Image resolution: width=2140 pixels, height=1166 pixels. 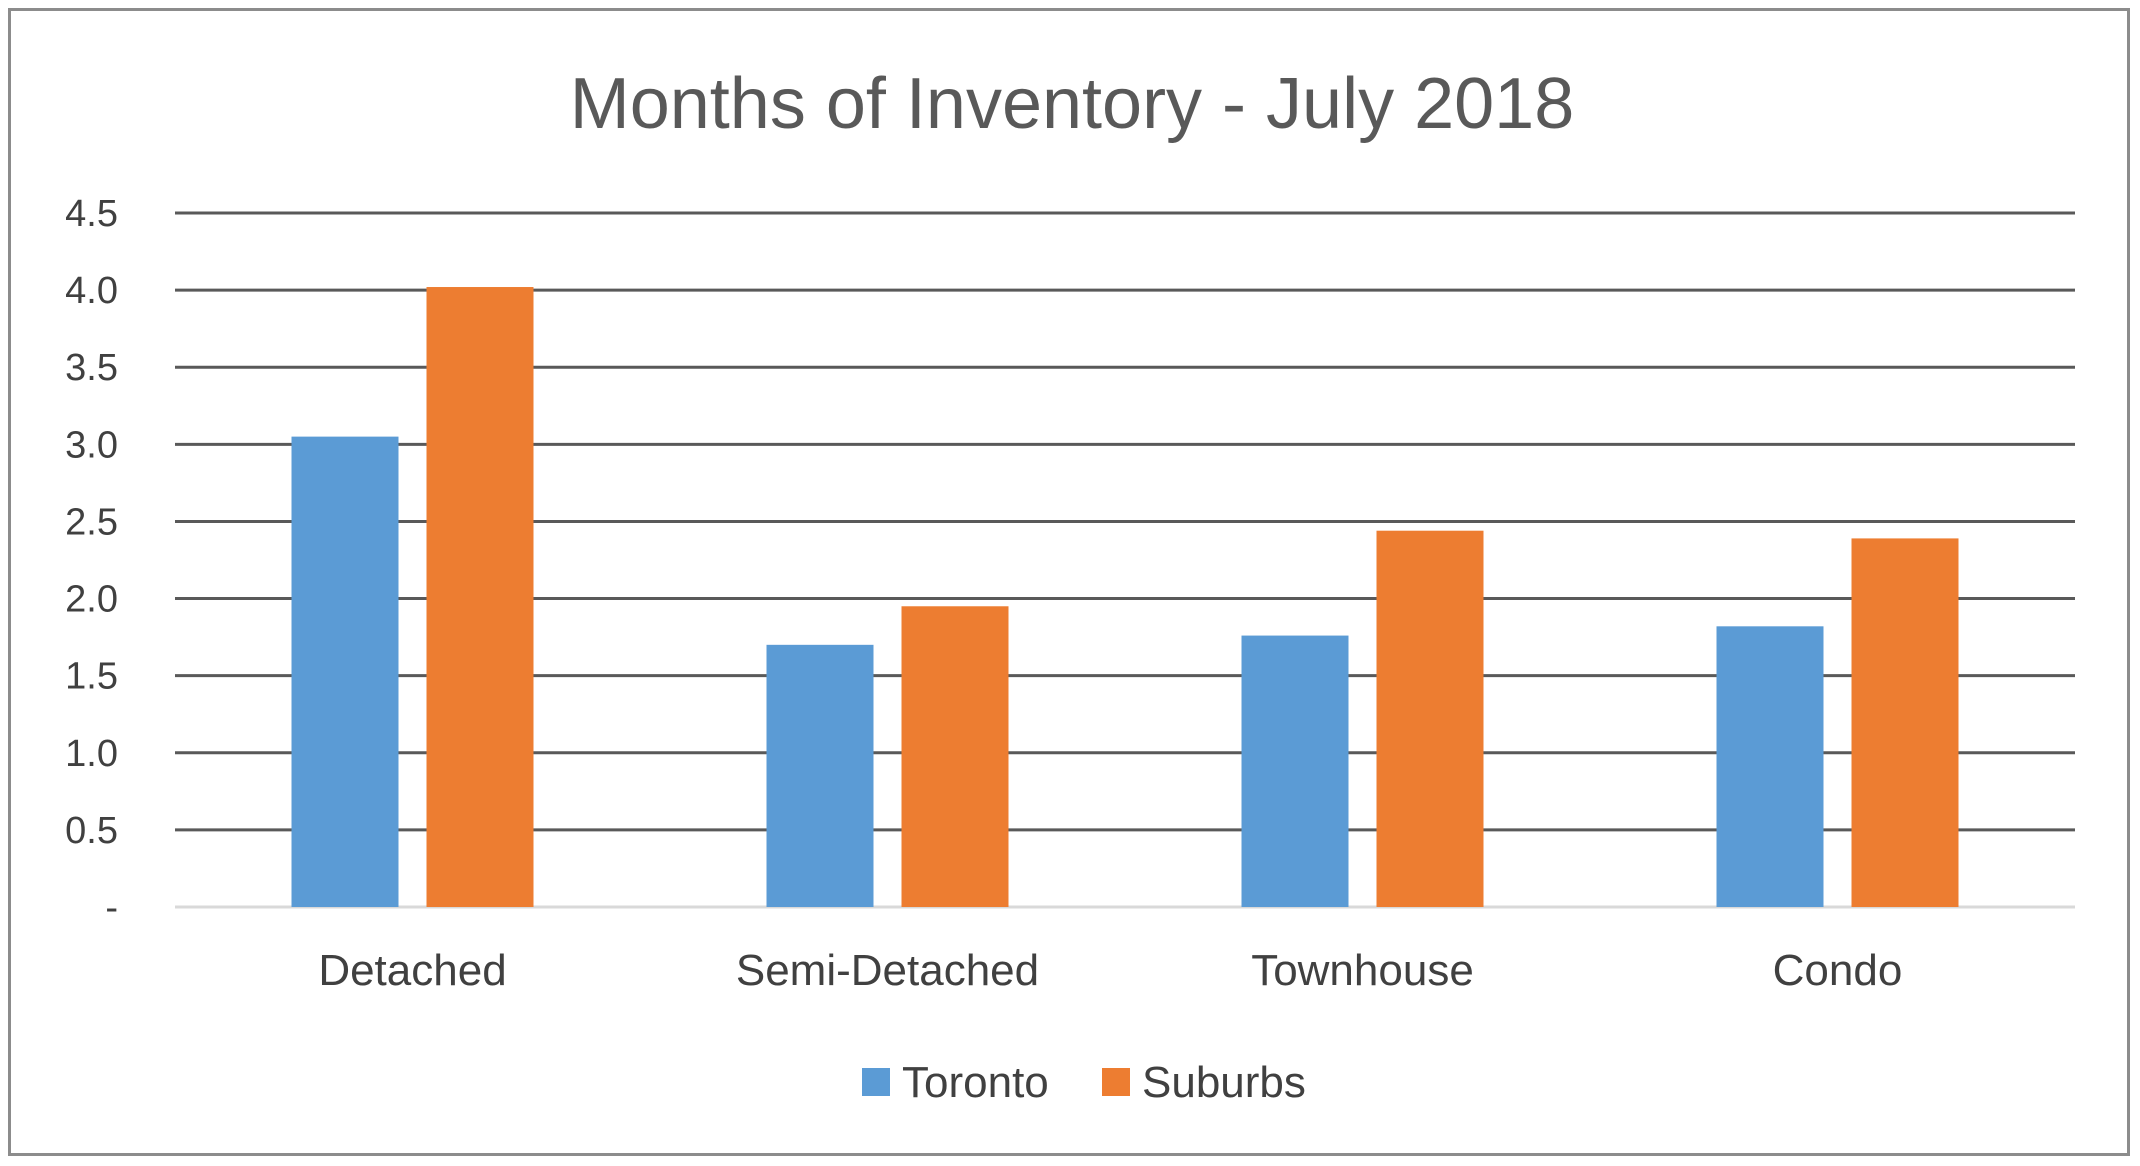 I want to click on y-tick-label: 0.5, so click(x=91, y=831).